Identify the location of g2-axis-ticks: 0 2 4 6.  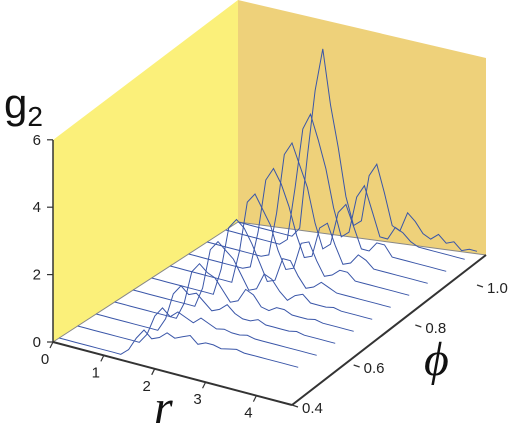
(43, 241).